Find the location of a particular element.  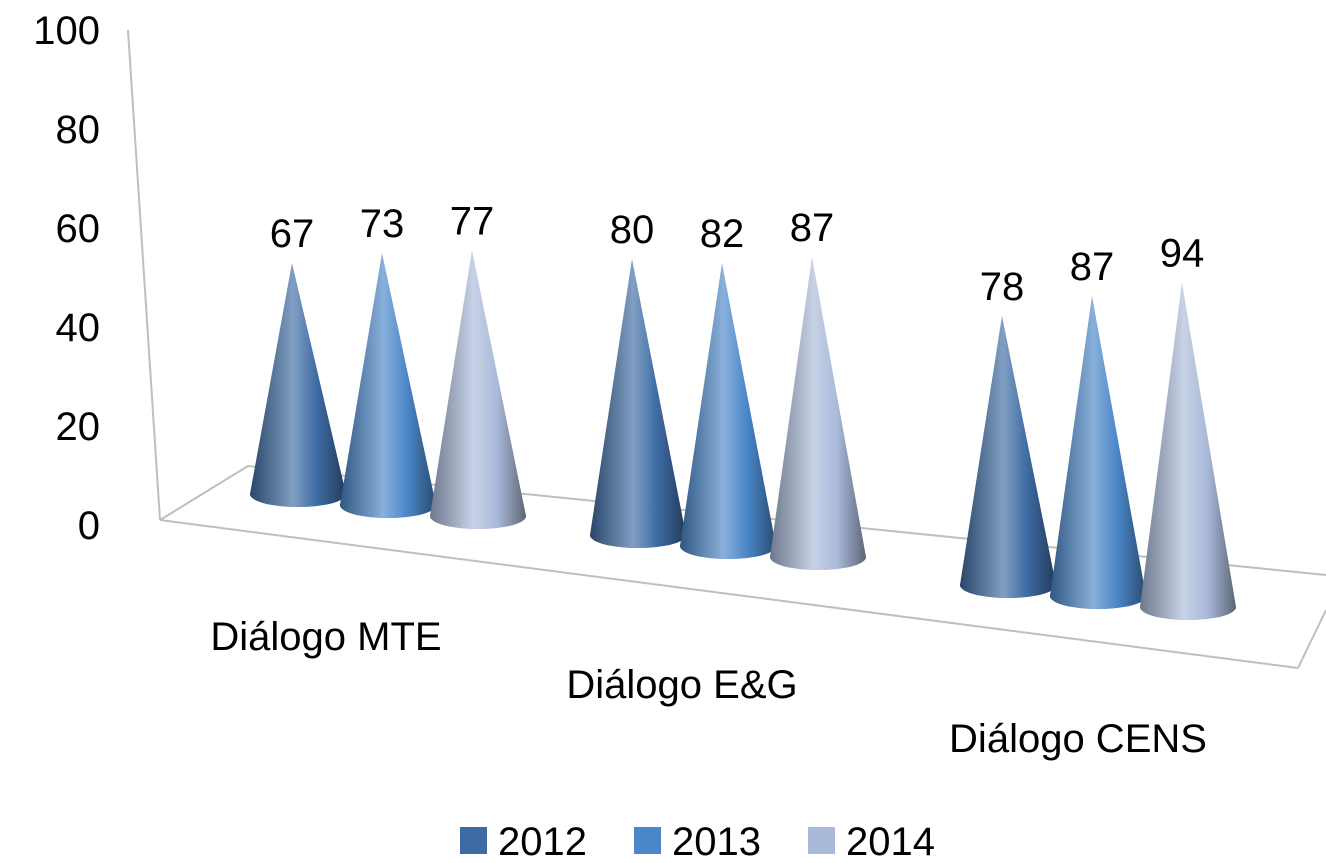

floor-left-edge is located at coordinates (204, 493).